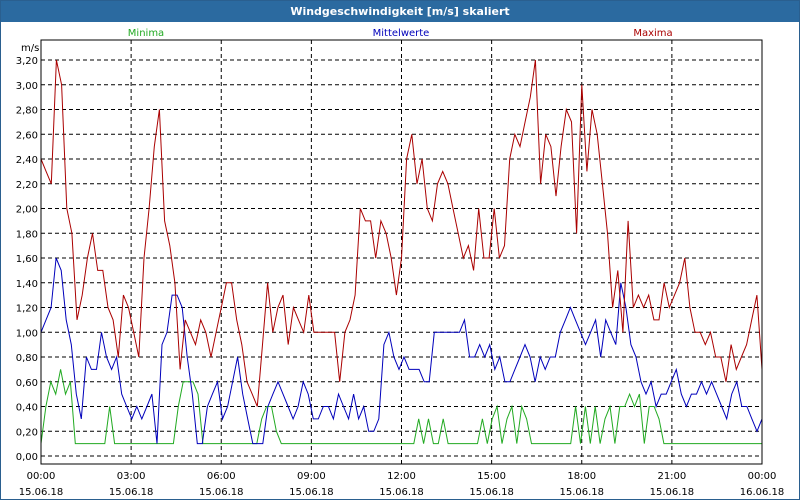  I want to click on y-tick-label: 3,00, so click(27, 86).